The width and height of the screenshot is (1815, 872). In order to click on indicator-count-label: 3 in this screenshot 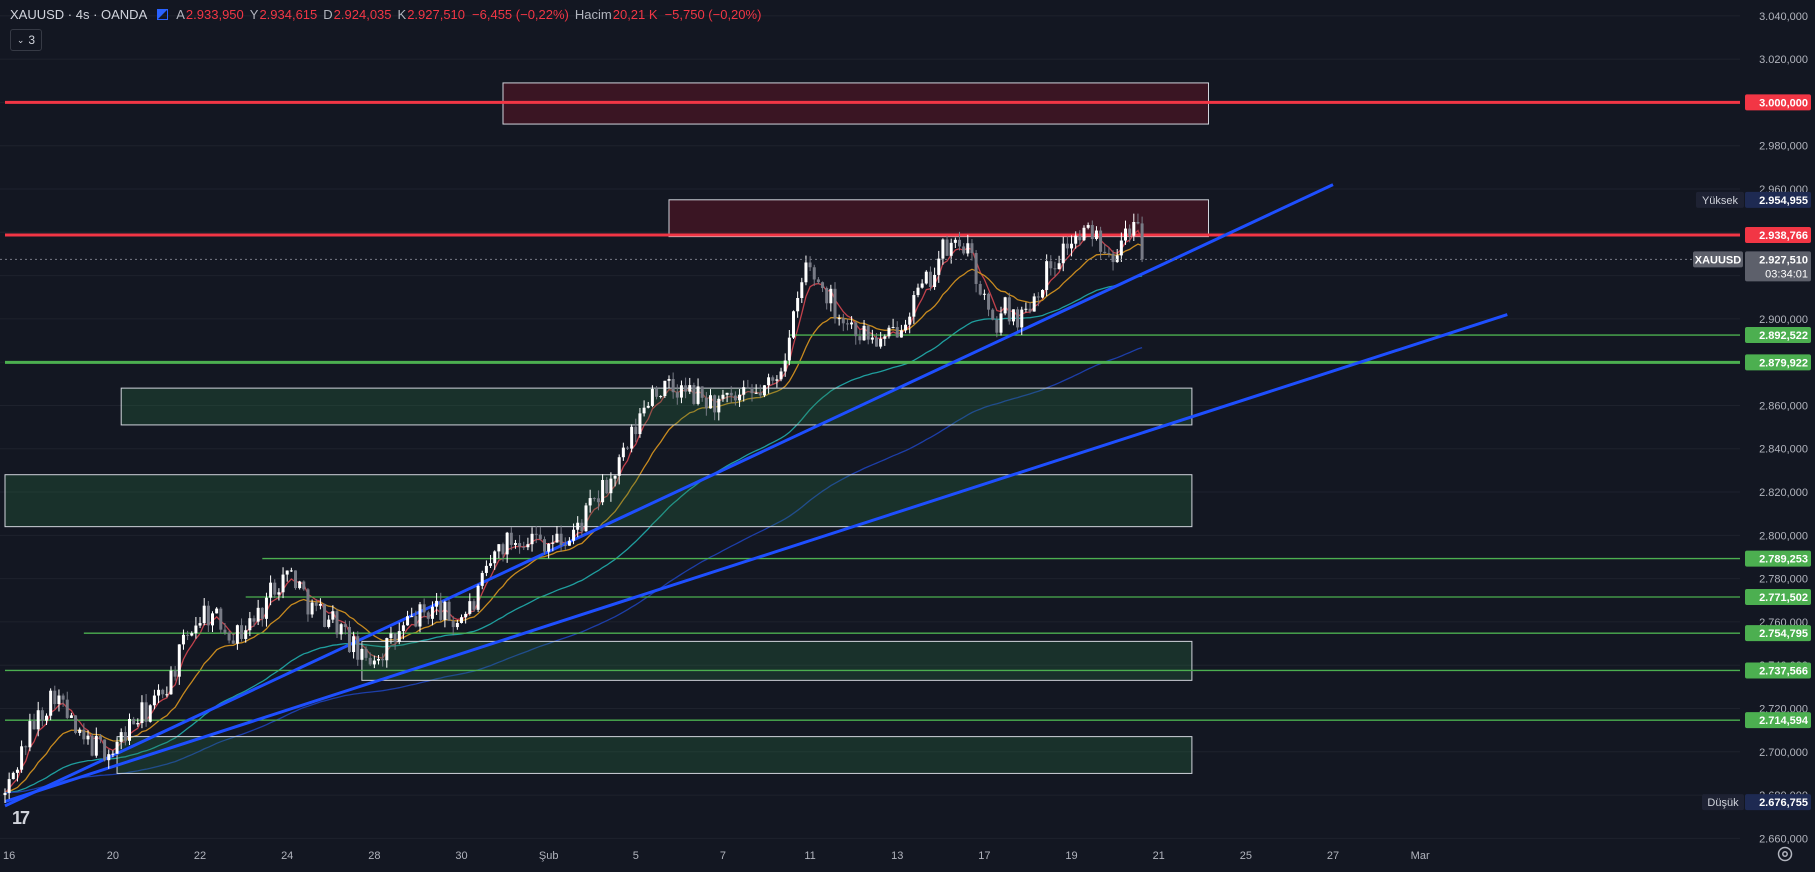, I will do `click(32, 40)`.